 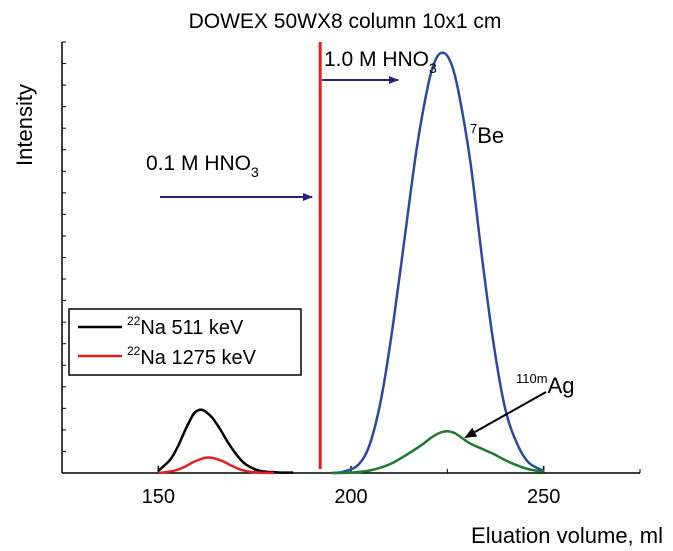 I want to click on legend-box, so click(x=185, y=342).